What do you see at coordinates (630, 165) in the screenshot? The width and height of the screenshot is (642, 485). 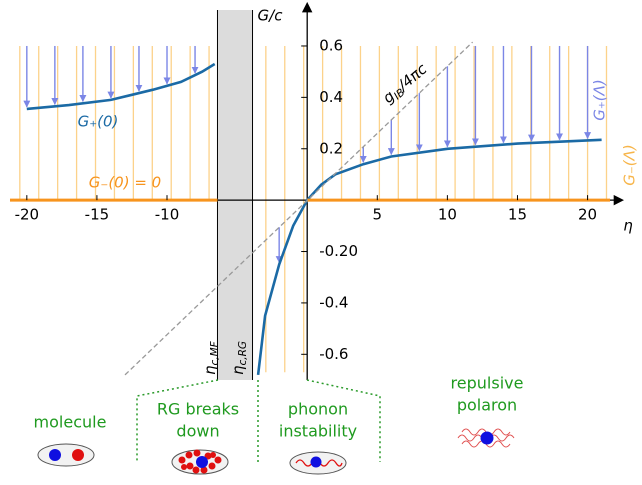 I see `flow-label: G₋(Λ)` at bounding box center [630, 165].